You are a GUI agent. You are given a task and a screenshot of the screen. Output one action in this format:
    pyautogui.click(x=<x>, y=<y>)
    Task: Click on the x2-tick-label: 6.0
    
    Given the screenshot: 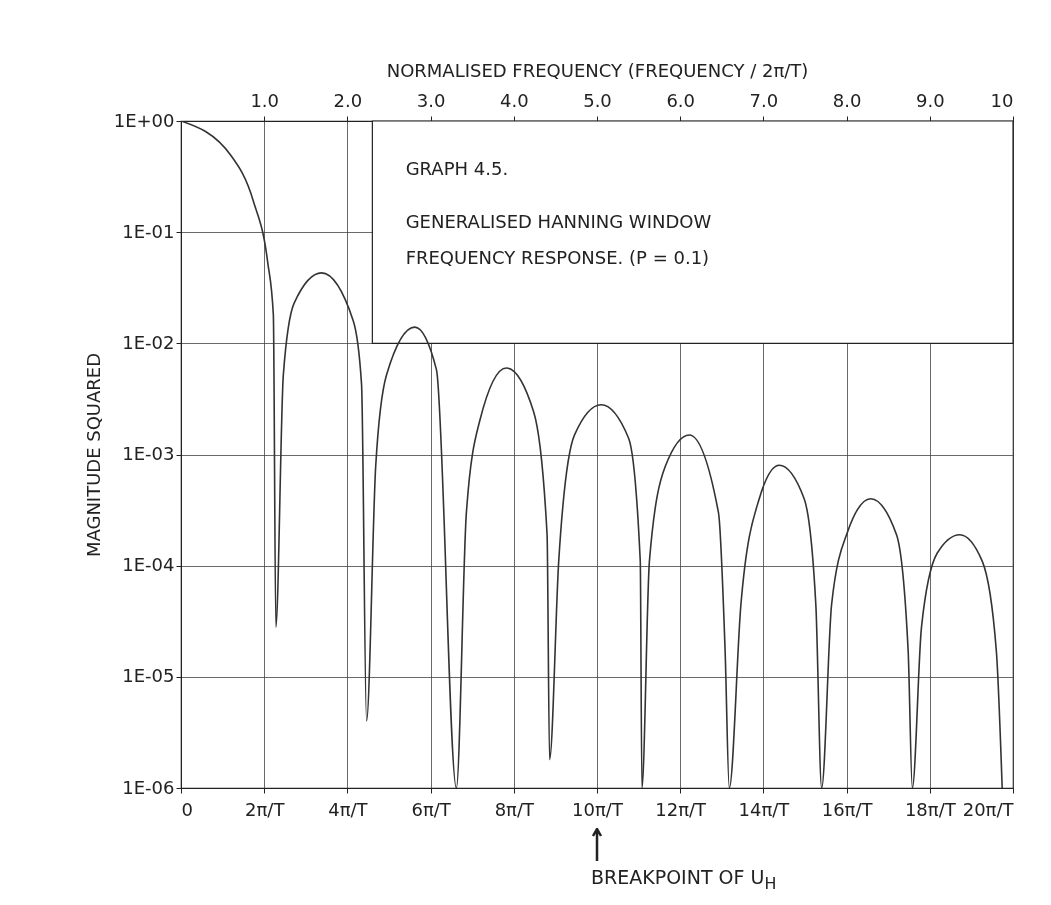 What is the action you would take?
    pyautogui.click(x=681, y=100)
    